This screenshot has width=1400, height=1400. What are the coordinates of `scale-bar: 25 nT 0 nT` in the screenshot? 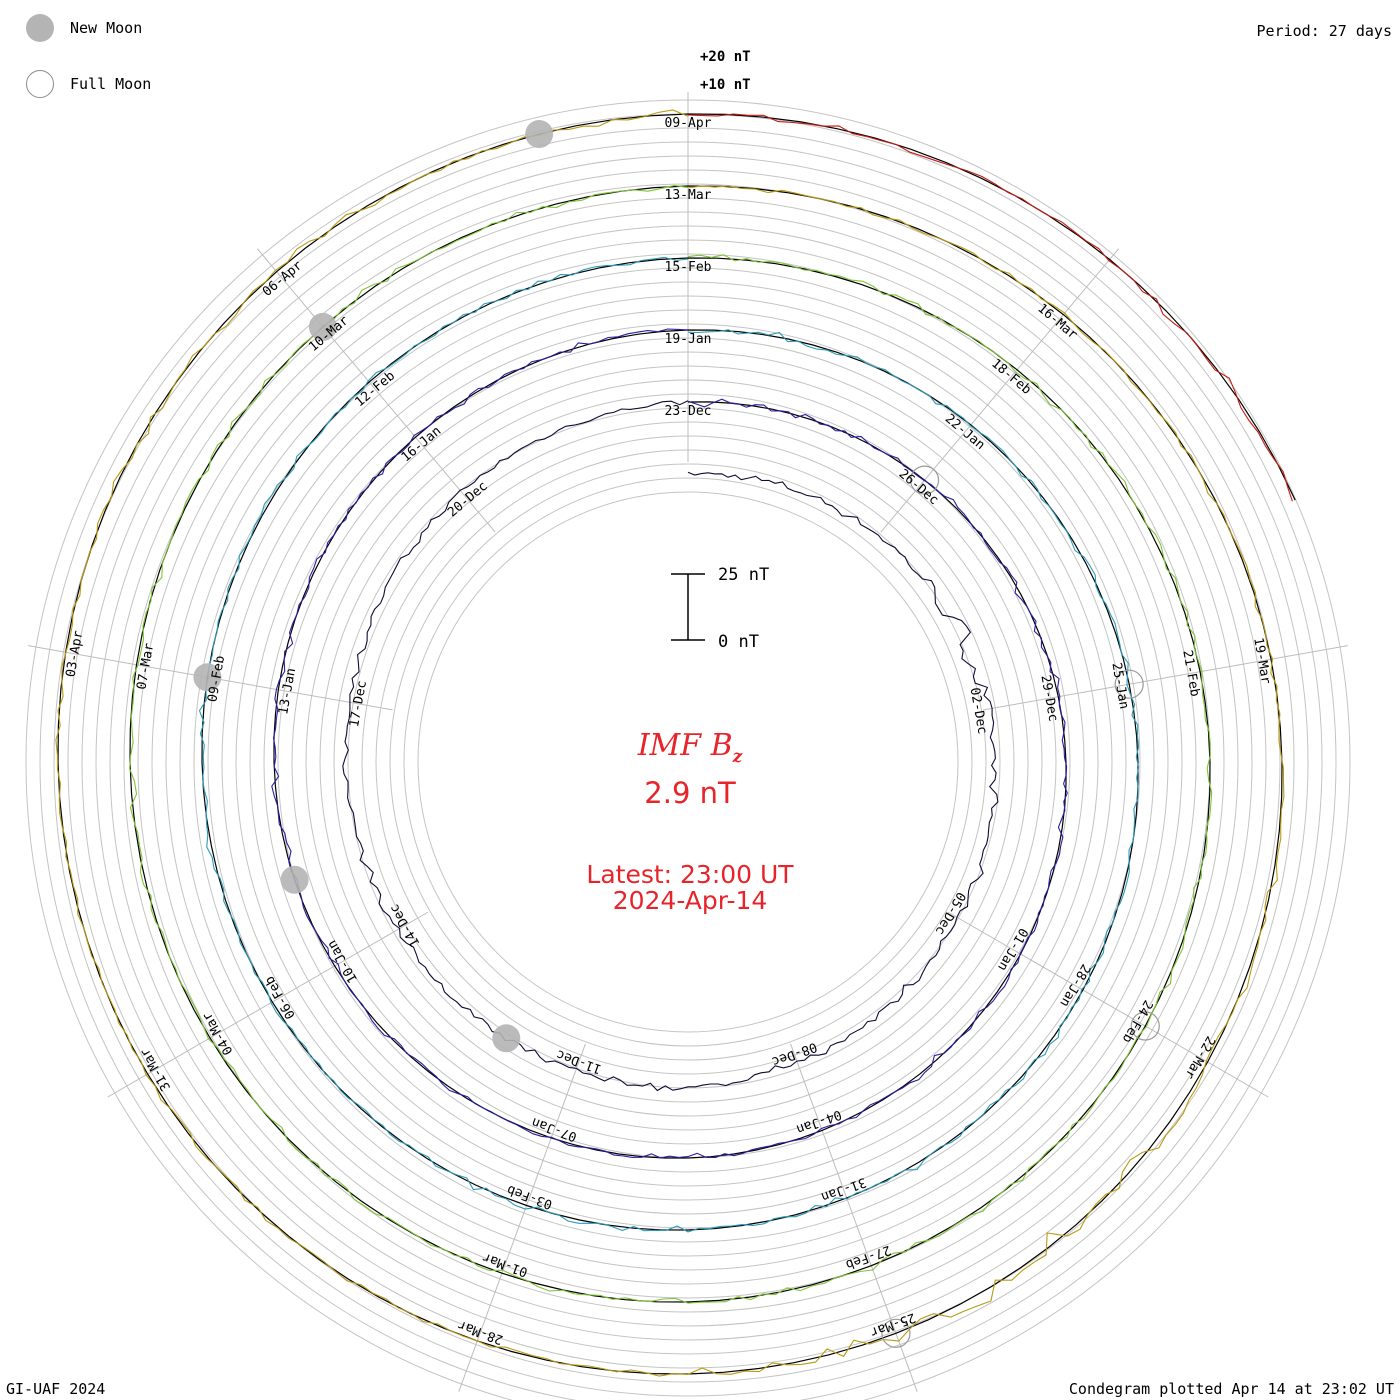 It's located at (720, 608).